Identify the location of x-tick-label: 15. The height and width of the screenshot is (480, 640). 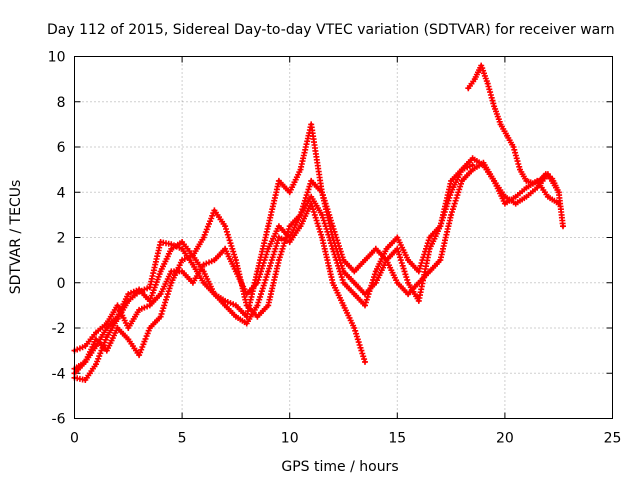
(397, 439).